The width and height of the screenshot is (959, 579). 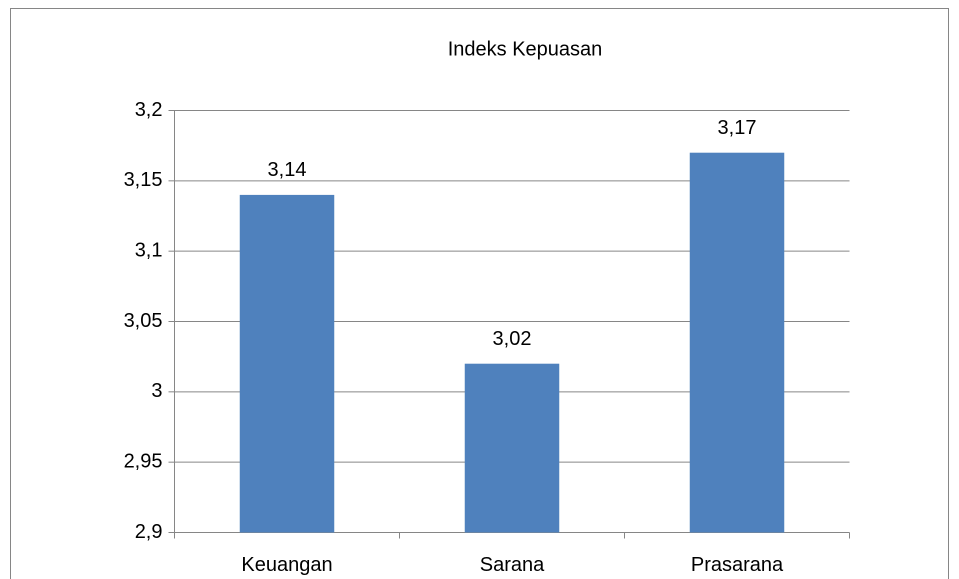 What do you see at coordinates (287, 170) in the screenshot?
I see `data-label: 3,14` at bounding box center [287, 170].